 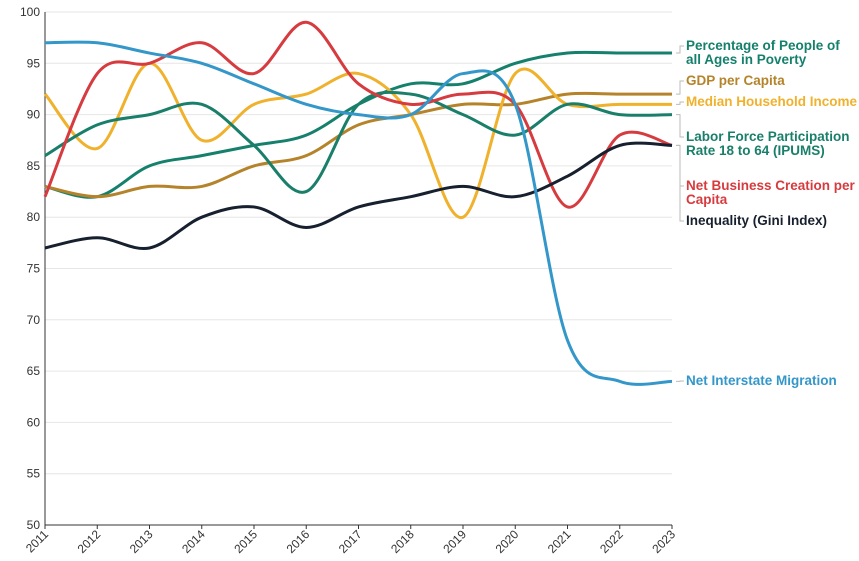 I want to click on y-tick-label: 85, so click(x=34, y=166).